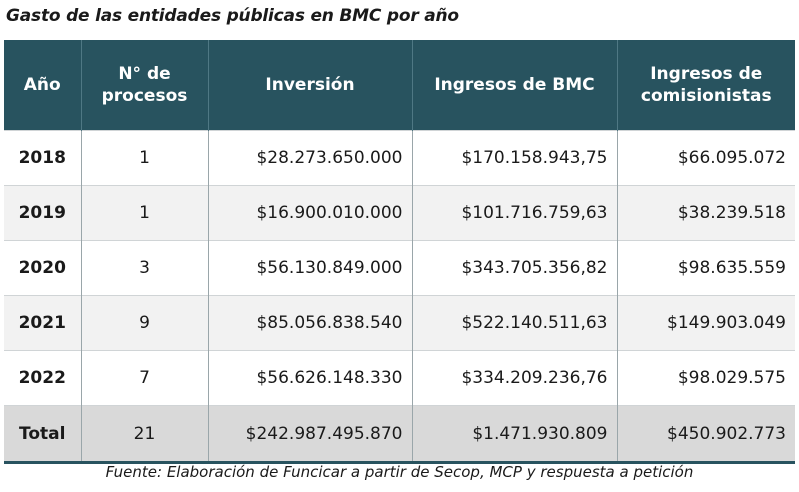  Describe the element at coordinates (309, 268) in the screenshot. I see `cell-investment: $56.130.849.000` at that location.